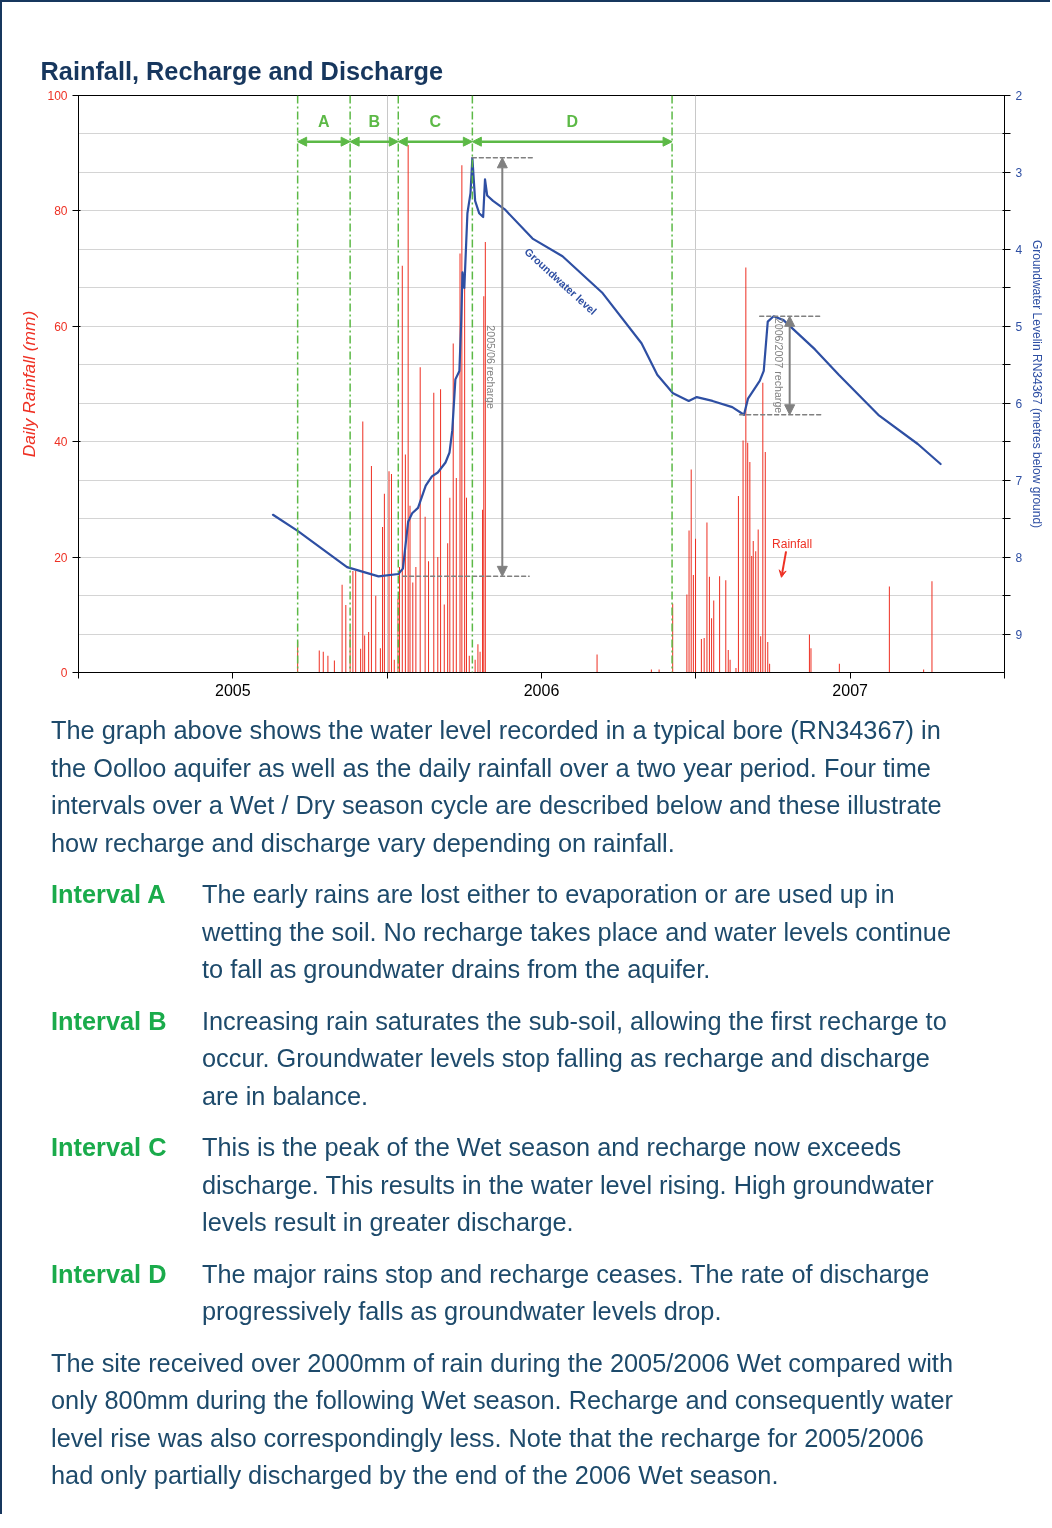 Image resolution: width=1052 pixels, height=1528 pixels. What do you see at coordinates (503, 1419) in the screenshot?
I see `text: The site received over 2000mm of rain during the 2005/2006 Wet compared with only 800mm during the following Wet season. Recharge and consequently water level rise was also correspondingly less. Note that the recharge for 2005/2006 had only partially discharged by the end of the 2006 Wet season.` at bounding box center [503, 1419].